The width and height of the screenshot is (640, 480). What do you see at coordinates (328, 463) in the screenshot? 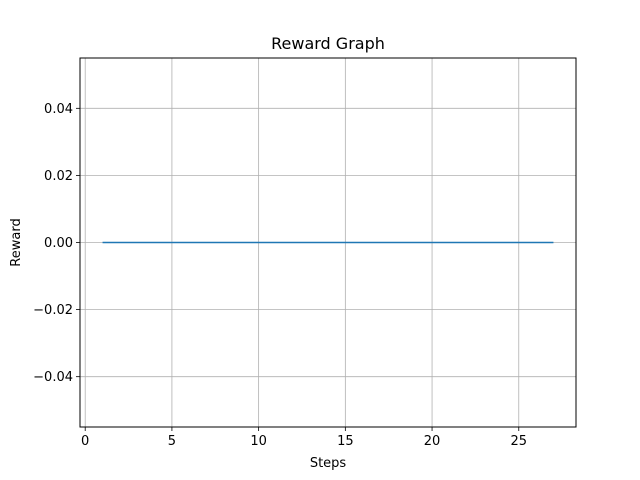
I see `x-axis-label: Steps` at bounding box center [328, 463].